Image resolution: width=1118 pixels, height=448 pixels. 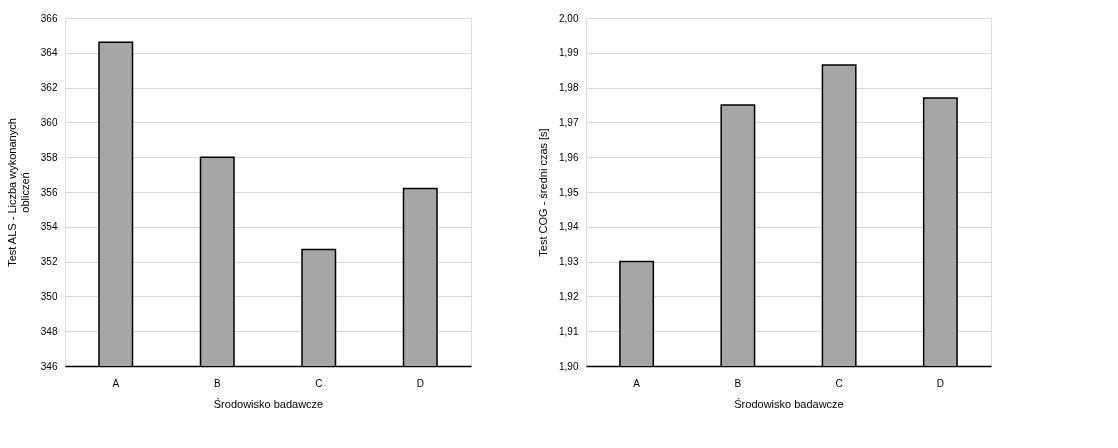 I want to click on y-tick-label: 1,92, so click(x=569, y=296).